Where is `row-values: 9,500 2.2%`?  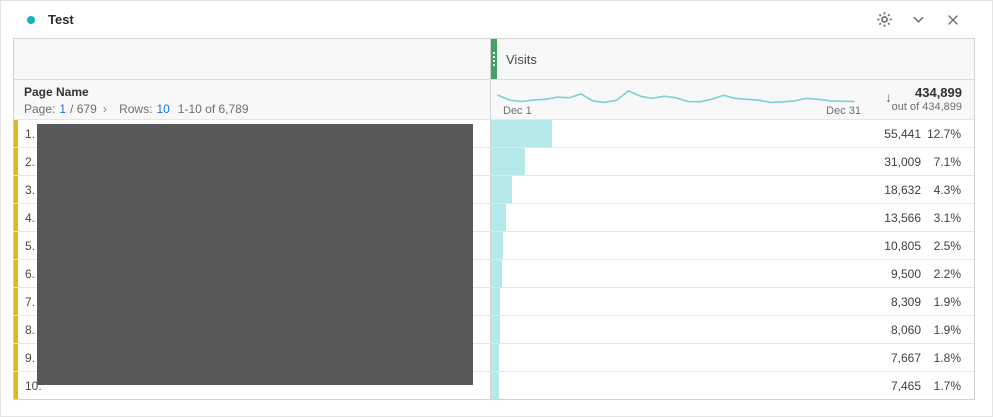 row-values: 9,500 2.2% is located at coordinates (911, 274).